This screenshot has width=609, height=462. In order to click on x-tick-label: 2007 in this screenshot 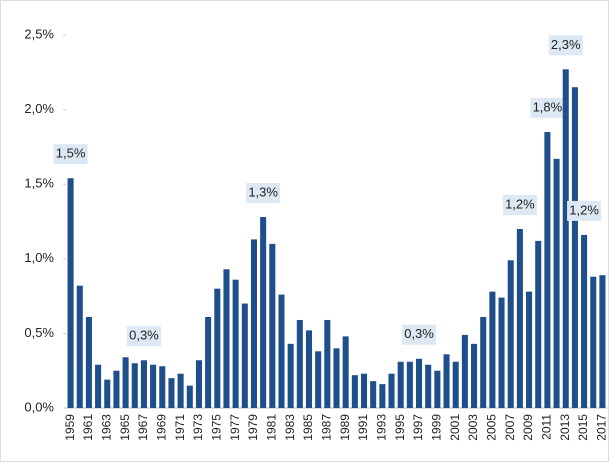, I will do `click(510, 427)`.